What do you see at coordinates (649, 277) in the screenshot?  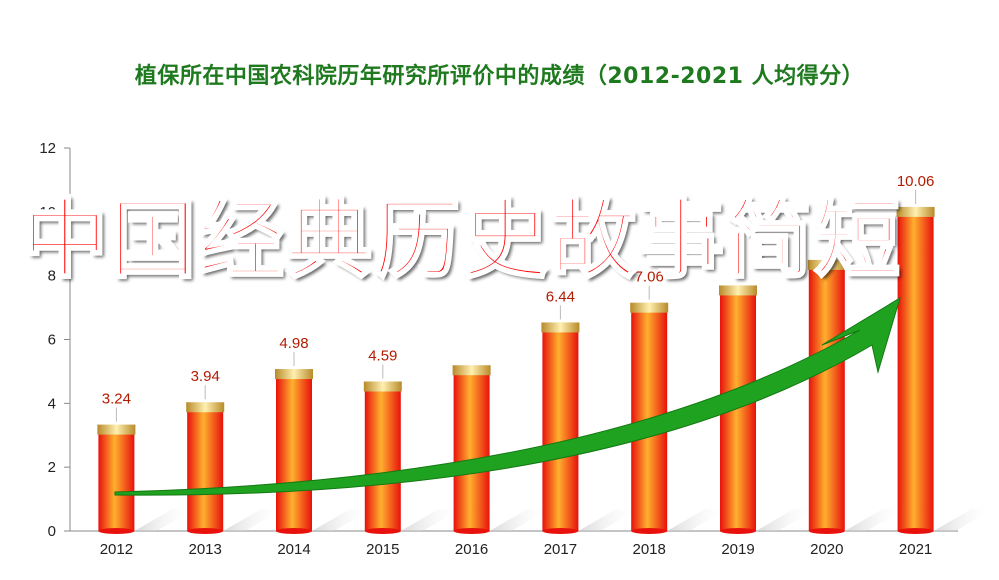 I see `value-label-2018: 7.06` at bounding box center [649, 277].